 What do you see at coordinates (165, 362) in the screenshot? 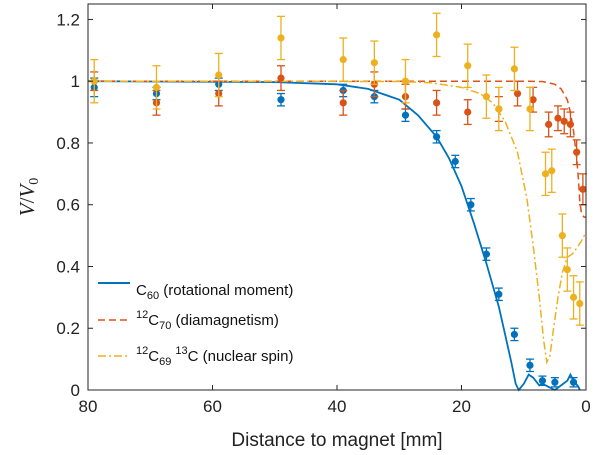
I see `legend-c69c-sub: 69` at bounding box center [165, 362].